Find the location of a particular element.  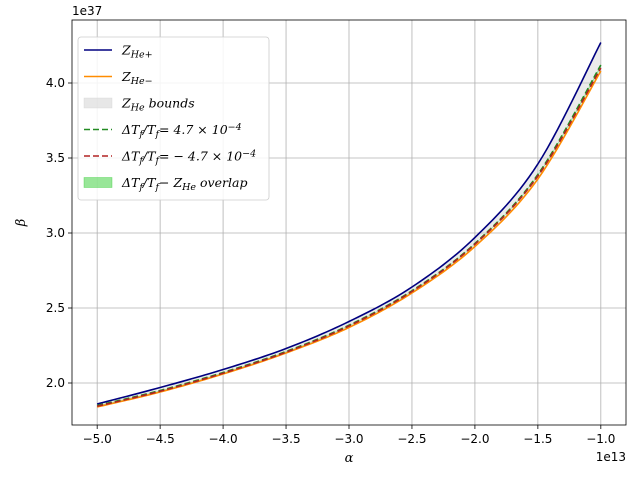

y-axis-label: β is located at coordinates (21, 223).